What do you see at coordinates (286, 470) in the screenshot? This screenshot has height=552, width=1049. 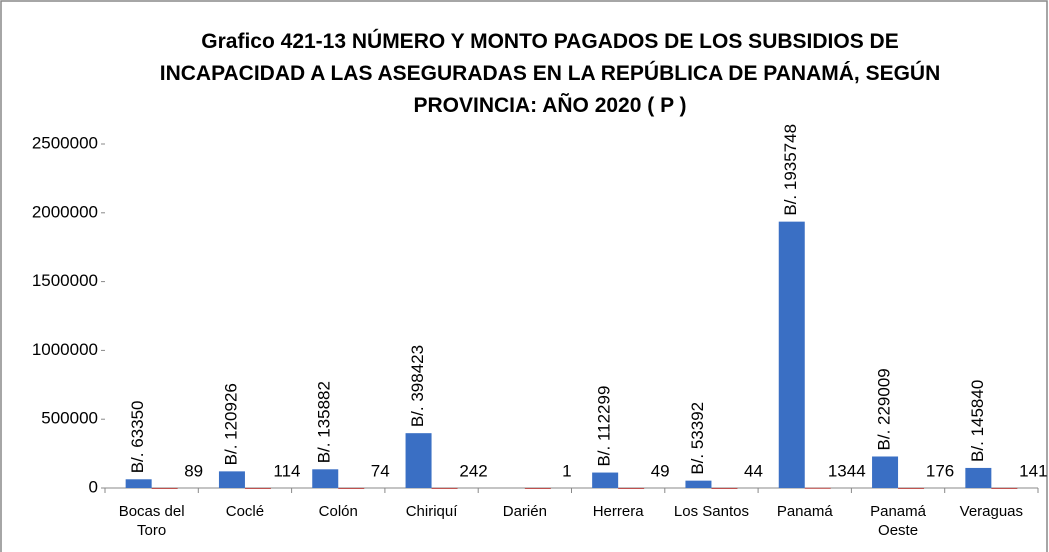 I see `value-label: 114` at bounding box center [286, 470].